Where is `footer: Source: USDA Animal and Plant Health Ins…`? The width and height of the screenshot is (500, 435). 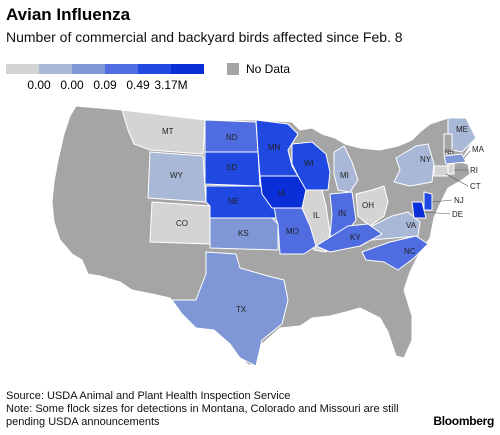
footer: Source: USDA Animal and Plant Health Ins… is located at coordinates (202, 409).